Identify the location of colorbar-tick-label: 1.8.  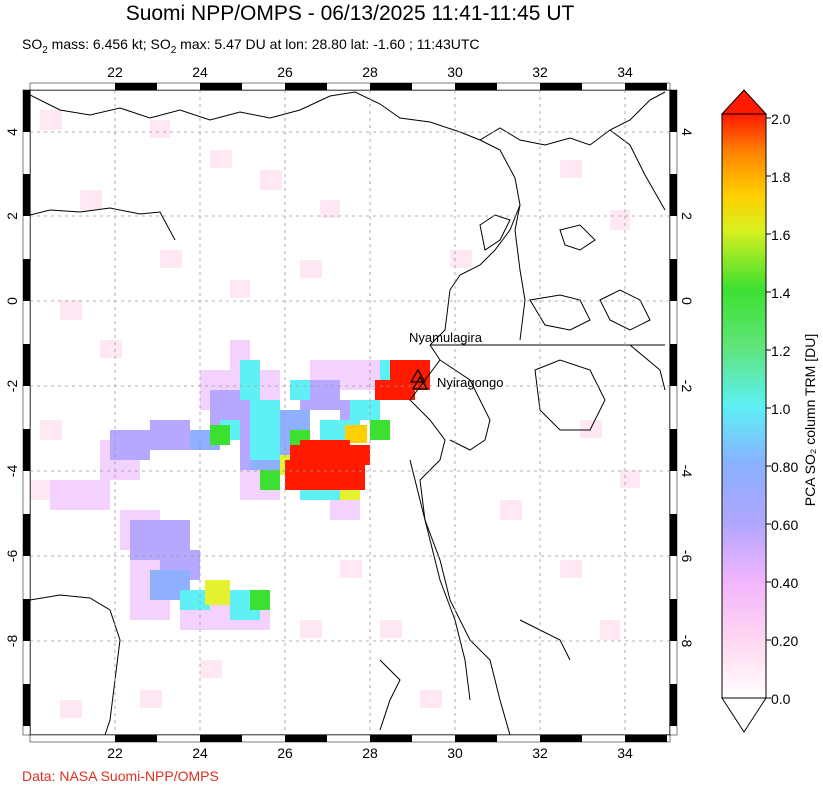
(781, 177).